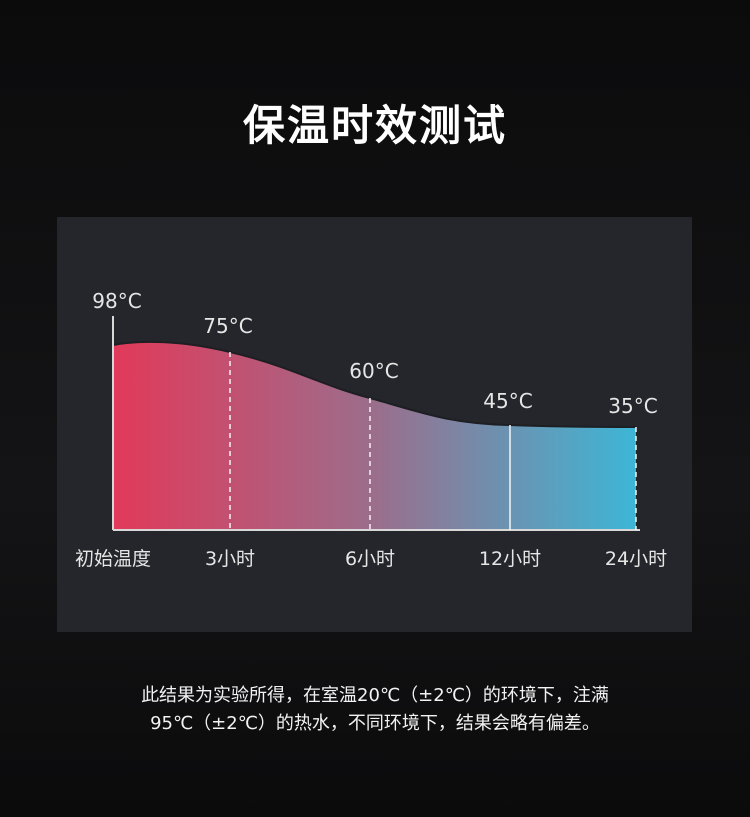 The height and width of the screenshot is (817, 750). I want to click on value-label: 45°C, so click(507, 401).